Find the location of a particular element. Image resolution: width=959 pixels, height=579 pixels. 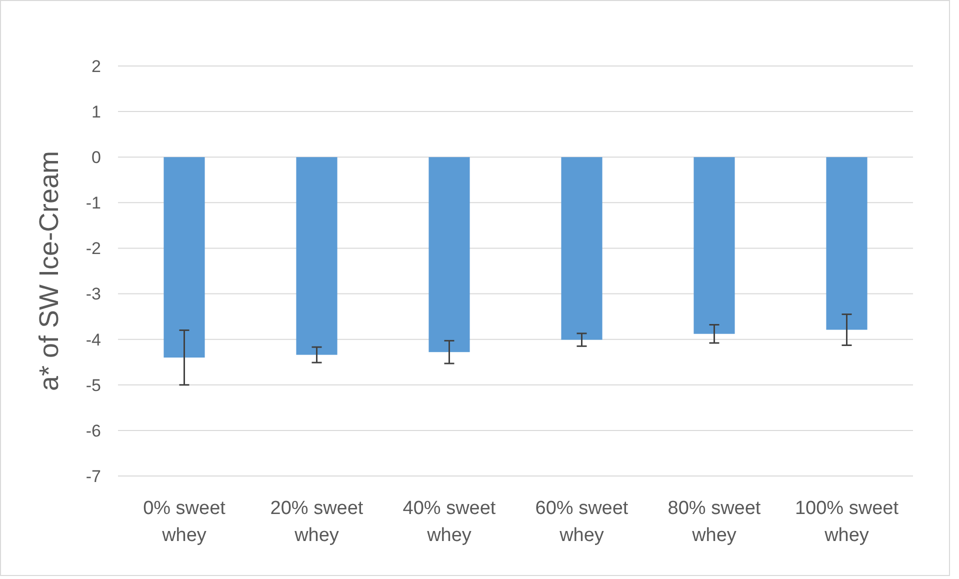

y-tick-label: -7 is located at coordinates (93, 476).